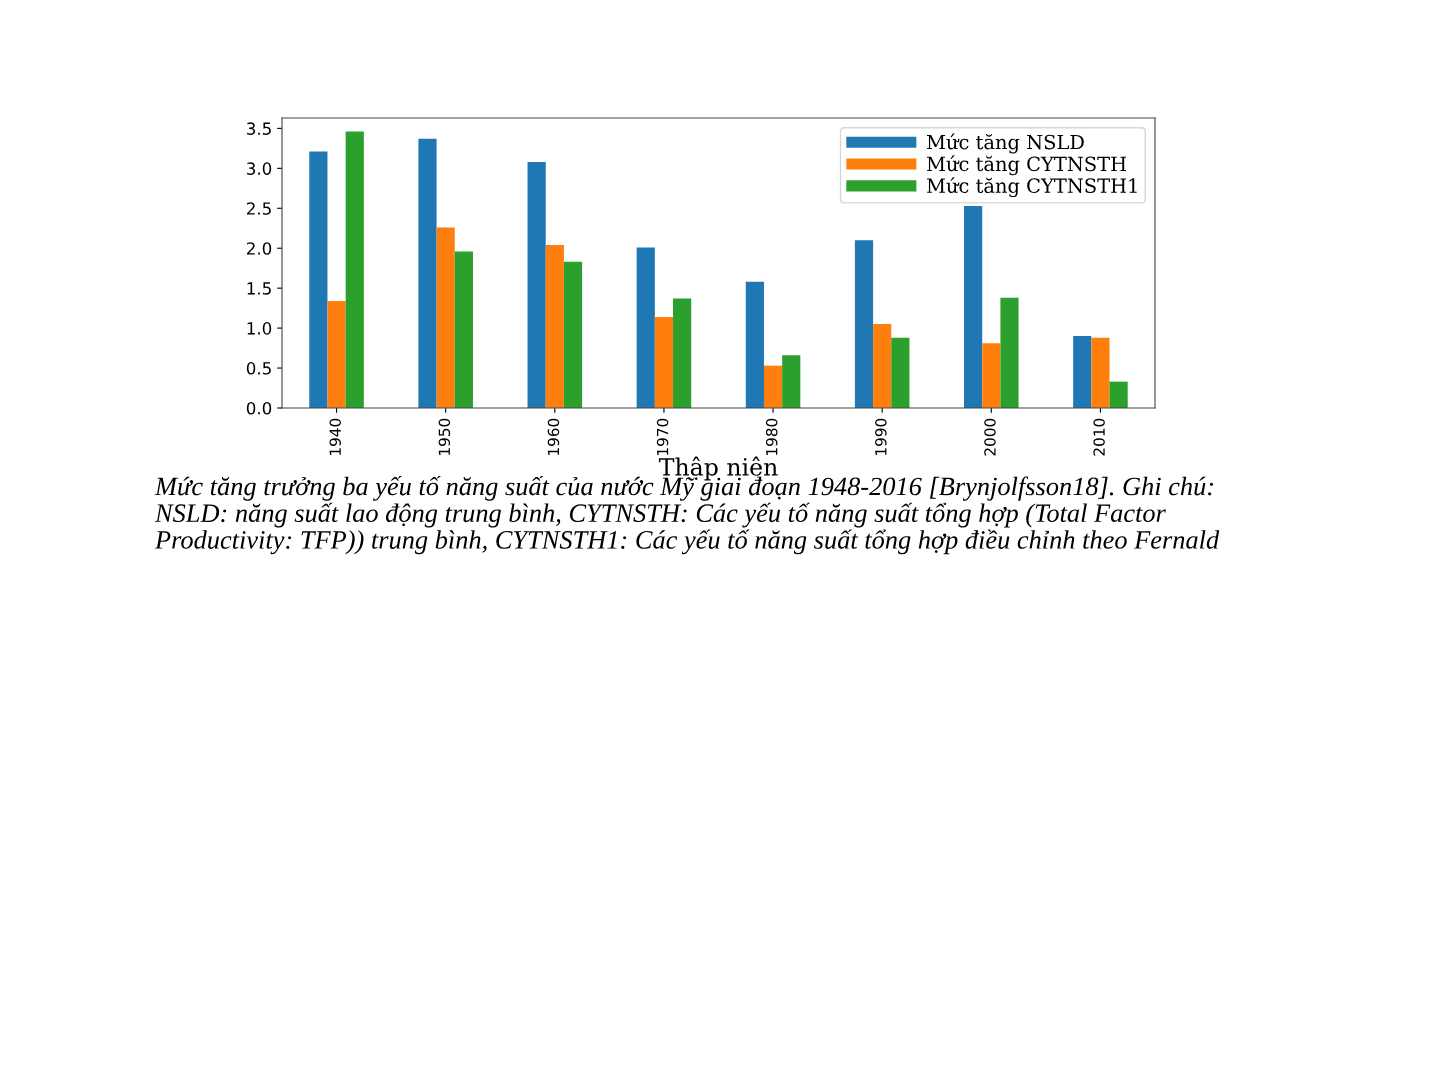  Describe the element at coordinates (444, 436) in the screenshot. I see `x-tick-label: 1950` at that location.